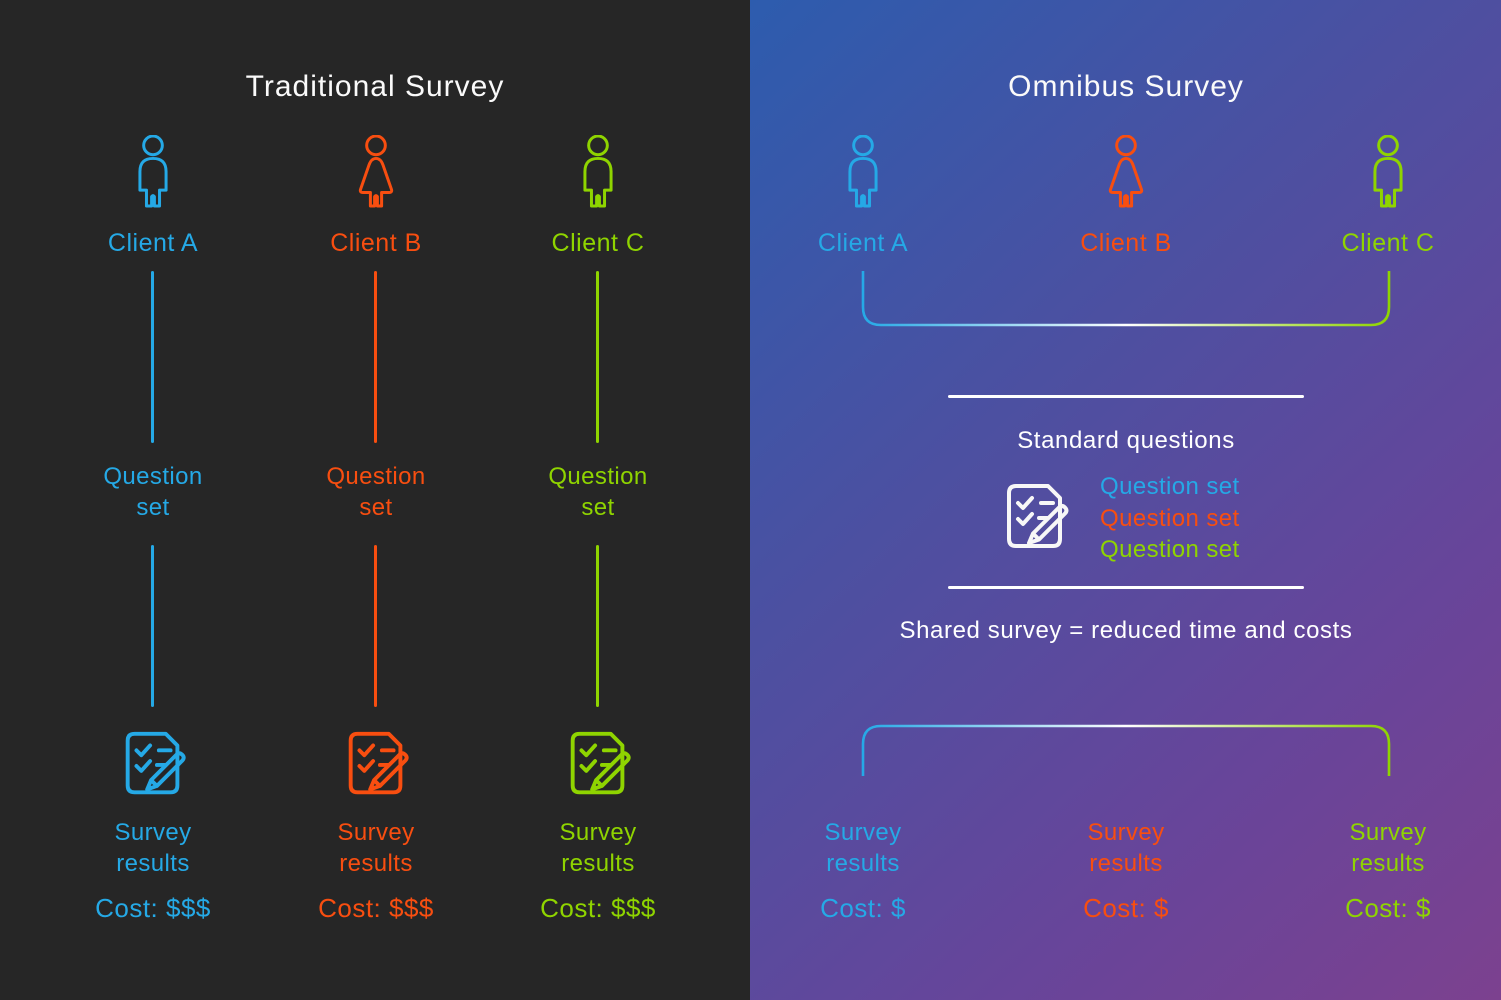 This screenshot has height=1000, width=1501. I want to click on merge-bracket, so click(1126, 299).